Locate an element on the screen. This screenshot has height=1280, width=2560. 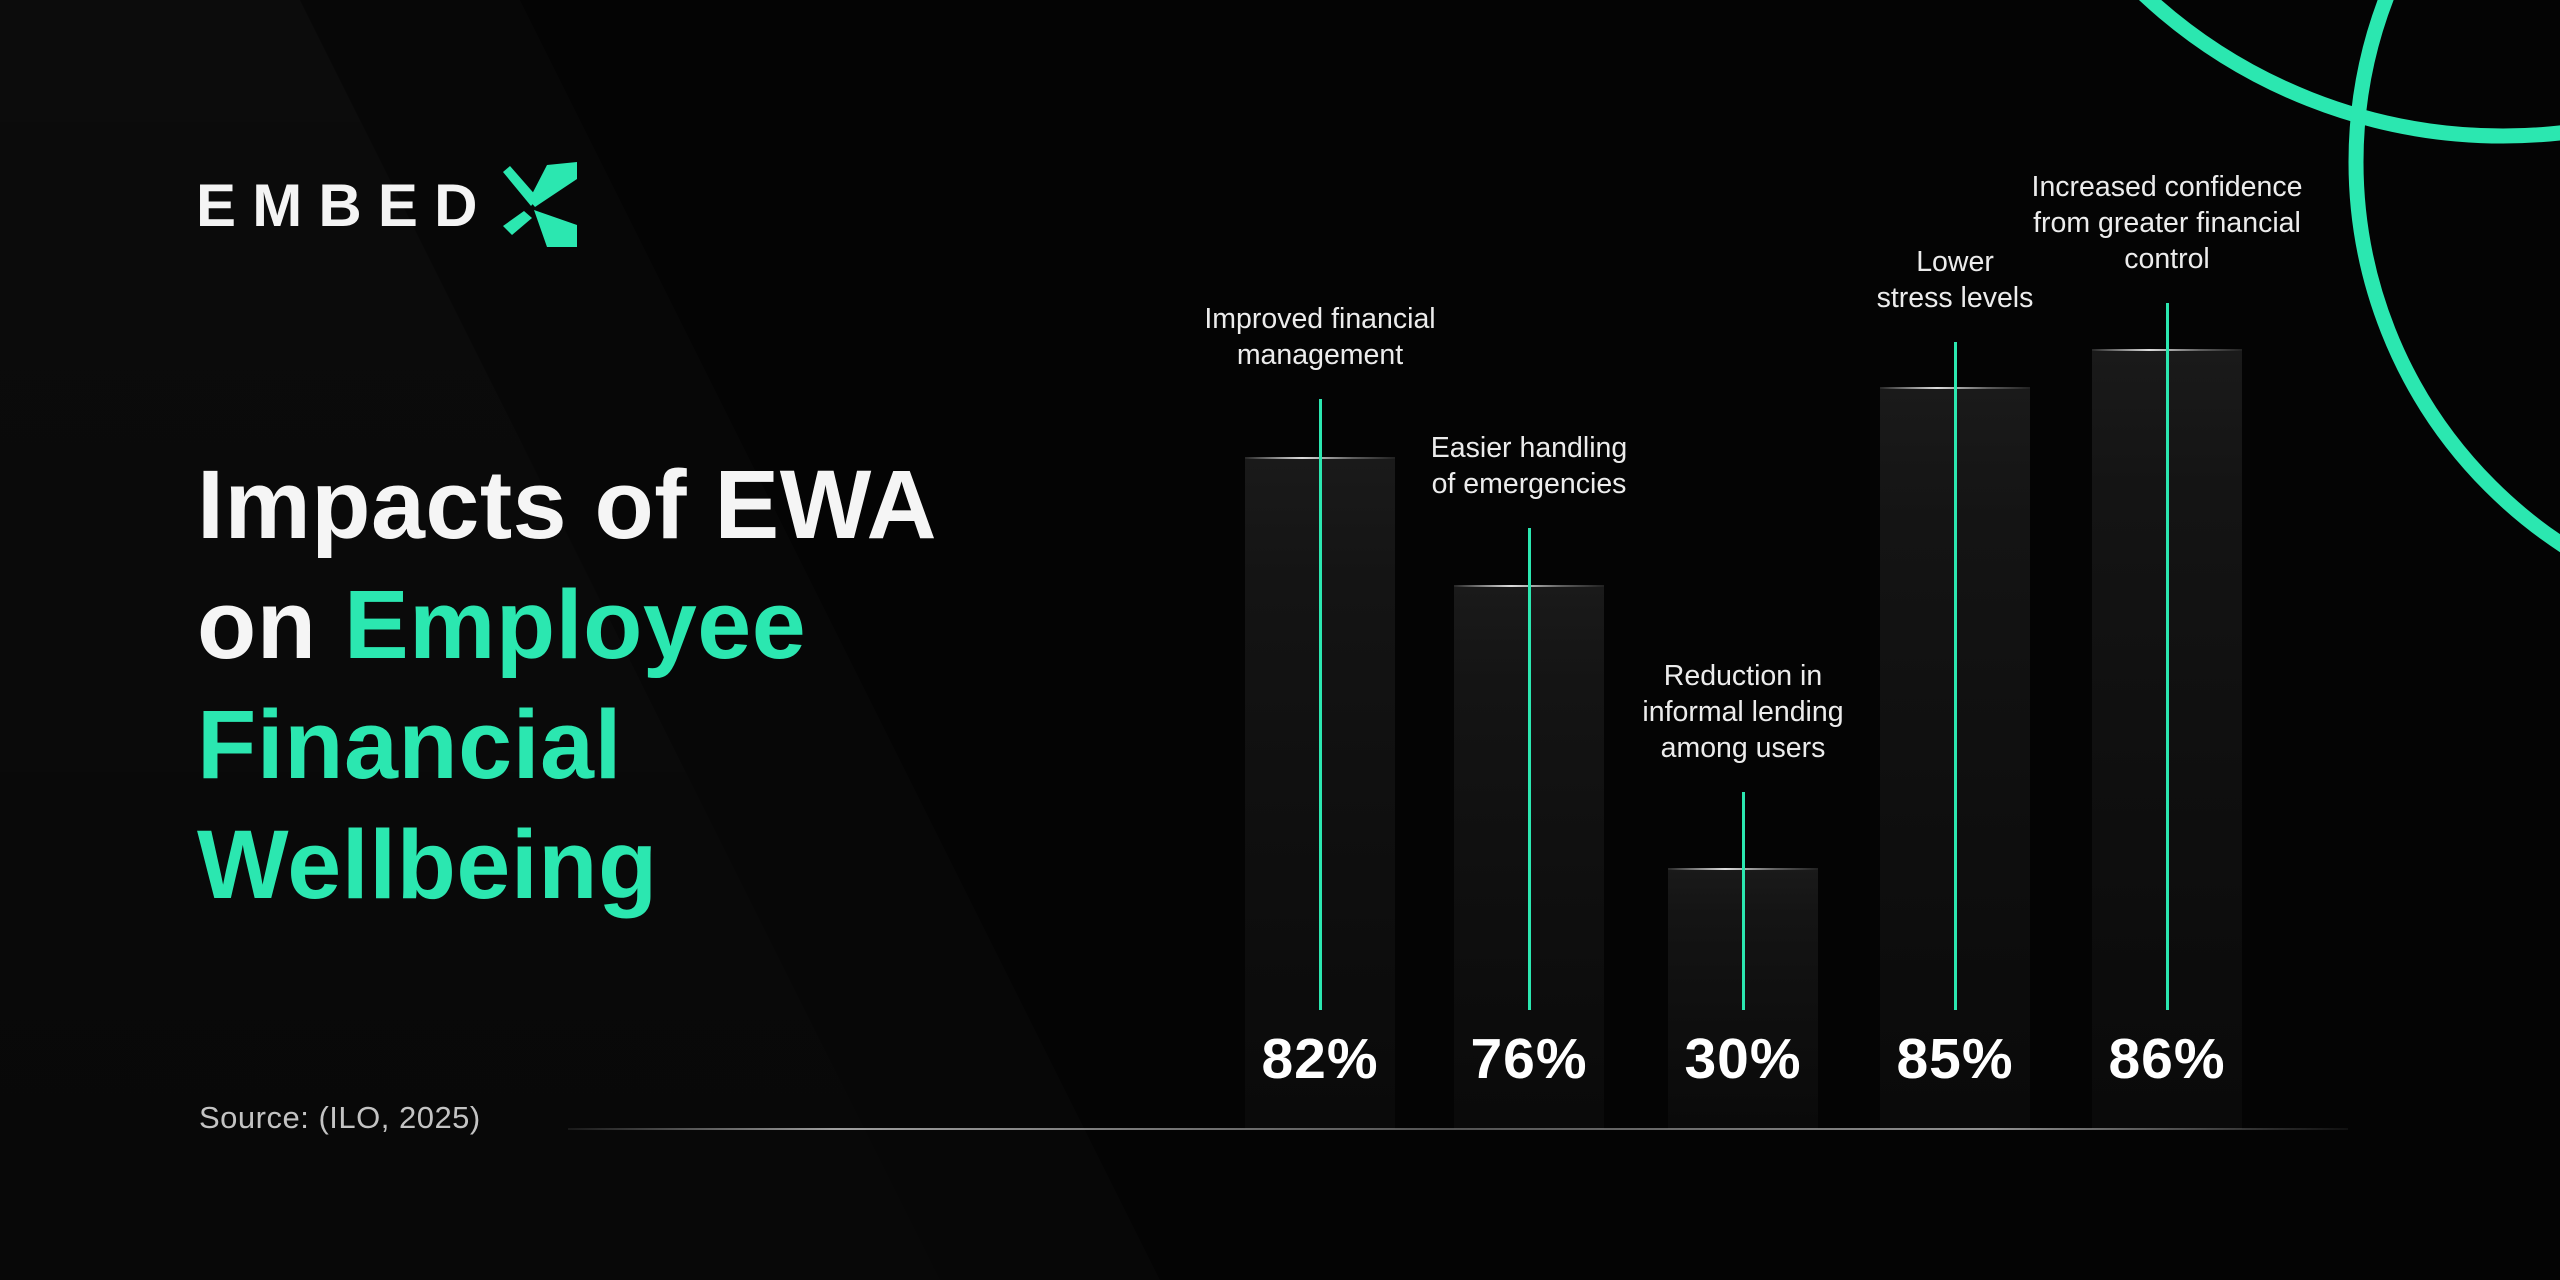
decorative-circles is located at coordinates (2349, 276).